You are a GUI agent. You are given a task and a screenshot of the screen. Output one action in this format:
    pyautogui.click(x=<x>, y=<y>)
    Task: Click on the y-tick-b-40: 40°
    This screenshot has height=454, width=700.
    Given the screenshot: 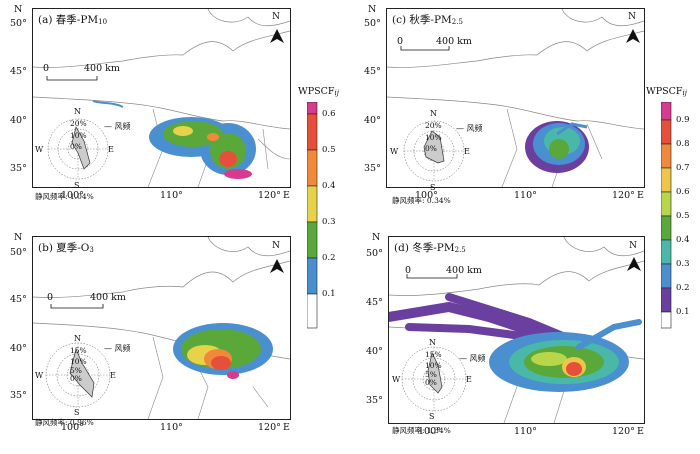 What is the action you would take?
    pyautogui.click(x=18, y=348)
    